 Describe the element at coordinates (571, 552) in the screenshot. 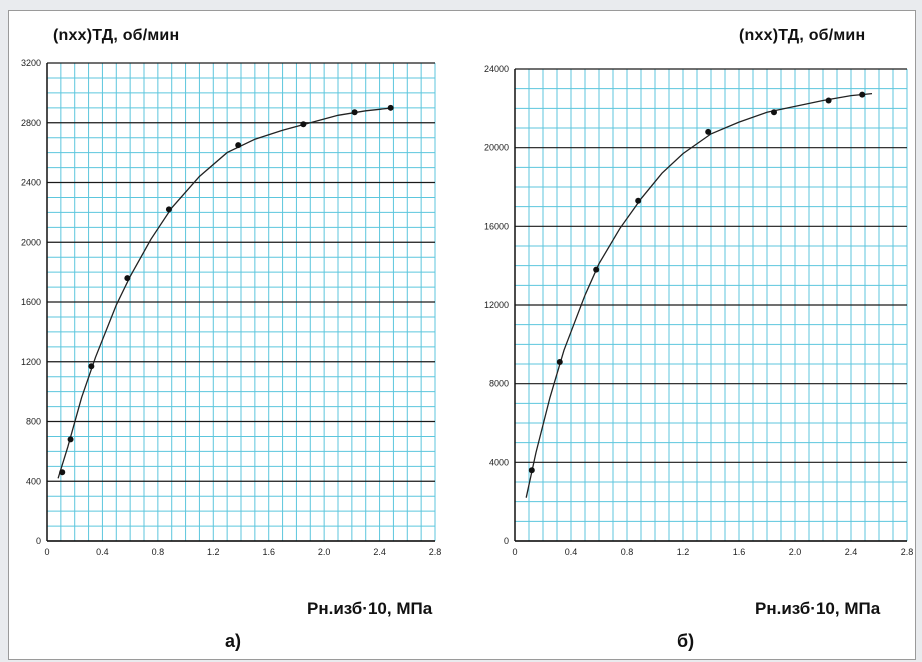

I see `chart-b-x-tick-label: 0.4` at that location.